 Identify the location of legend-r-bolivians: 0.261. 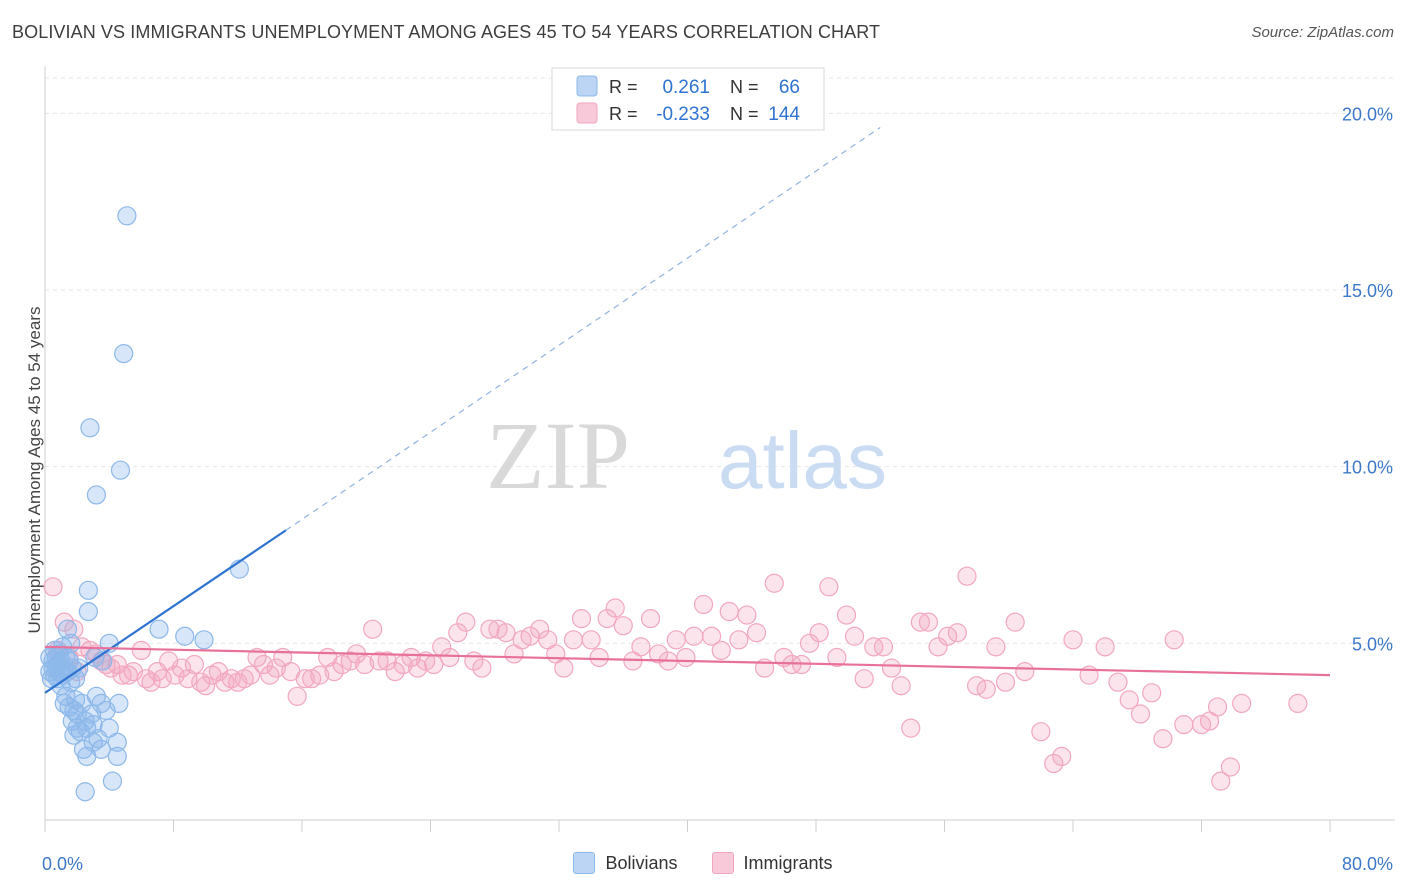
(686, 87).